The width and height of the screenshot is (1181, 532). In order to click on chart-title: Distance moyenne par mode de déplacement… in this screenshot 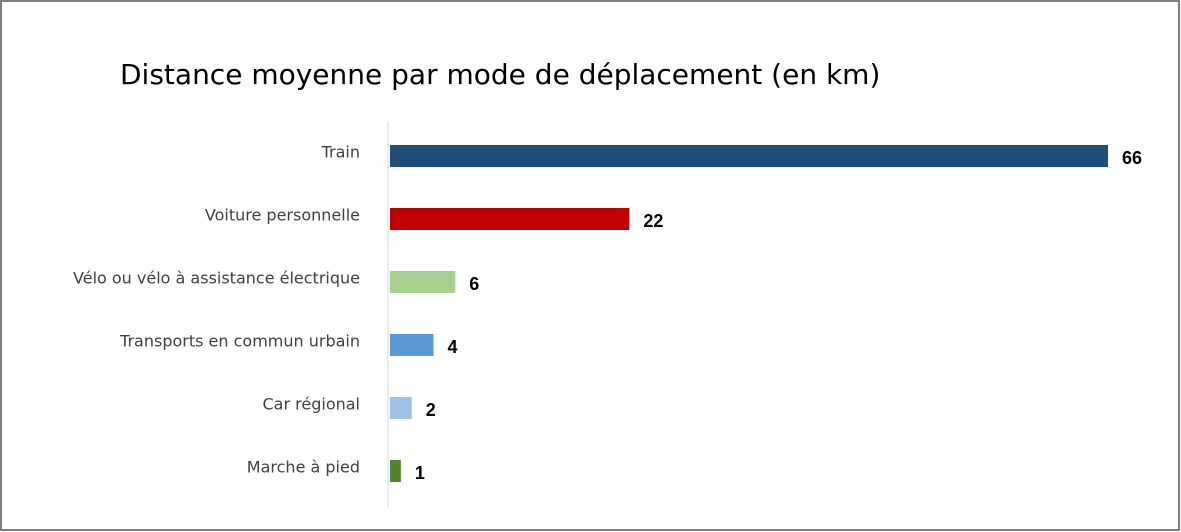, I will do `click(500, 74)`.